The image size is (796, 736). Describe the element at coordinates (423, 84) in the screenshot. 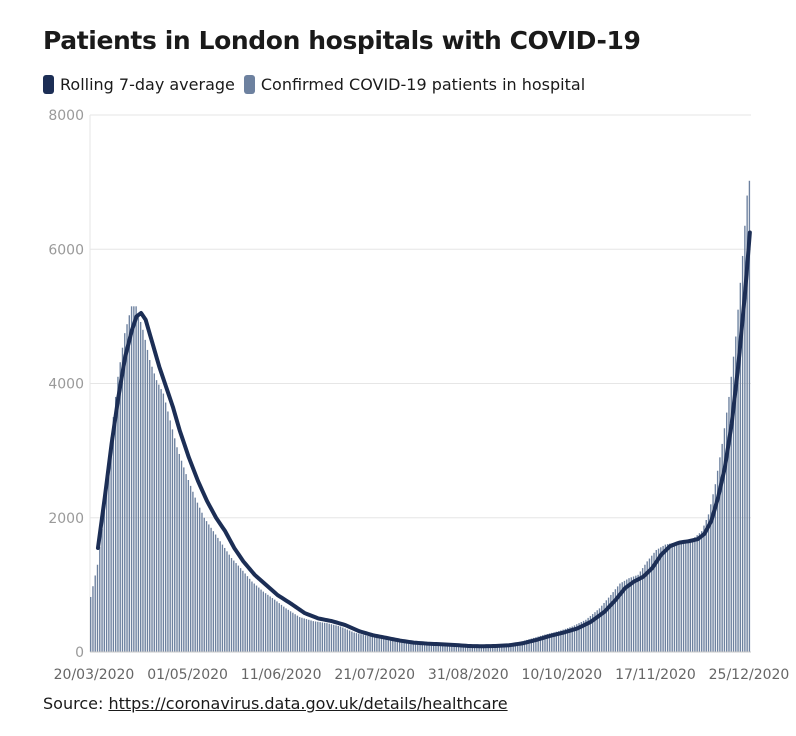

I see `legend-label-patients: Confirmed COVID-19 patients in hospital` at that location.